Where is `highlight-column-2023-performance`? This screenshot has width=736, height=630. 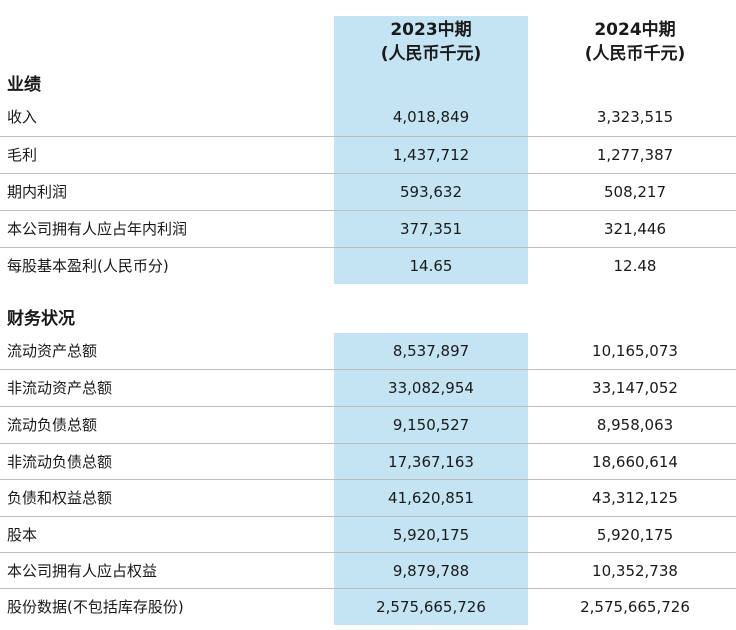
highlight-column-2023-performance is located at coordinates (431, 150).